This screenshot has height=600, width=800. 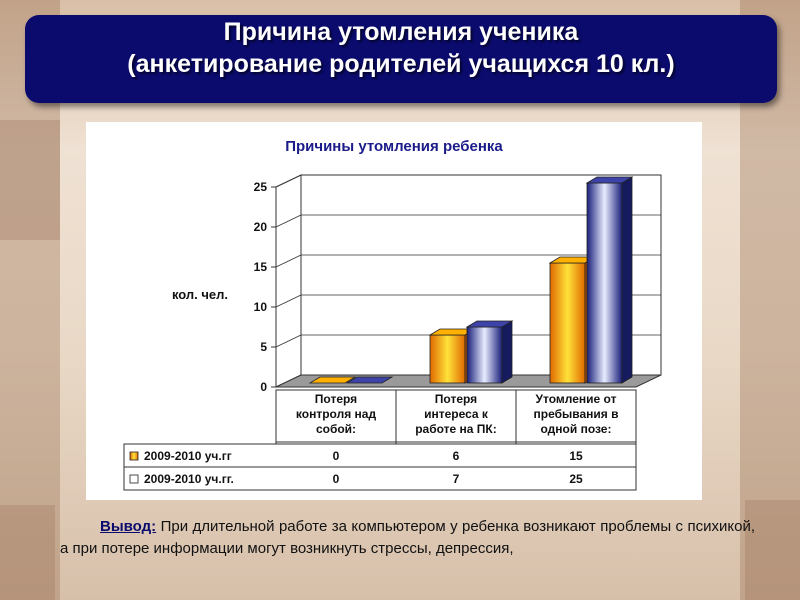 What do you see at coordinates (189, 479) in the screenshot?
I see `legend-series-name: 2009-2010 уч.гг.` at bounding box center [189, 479].